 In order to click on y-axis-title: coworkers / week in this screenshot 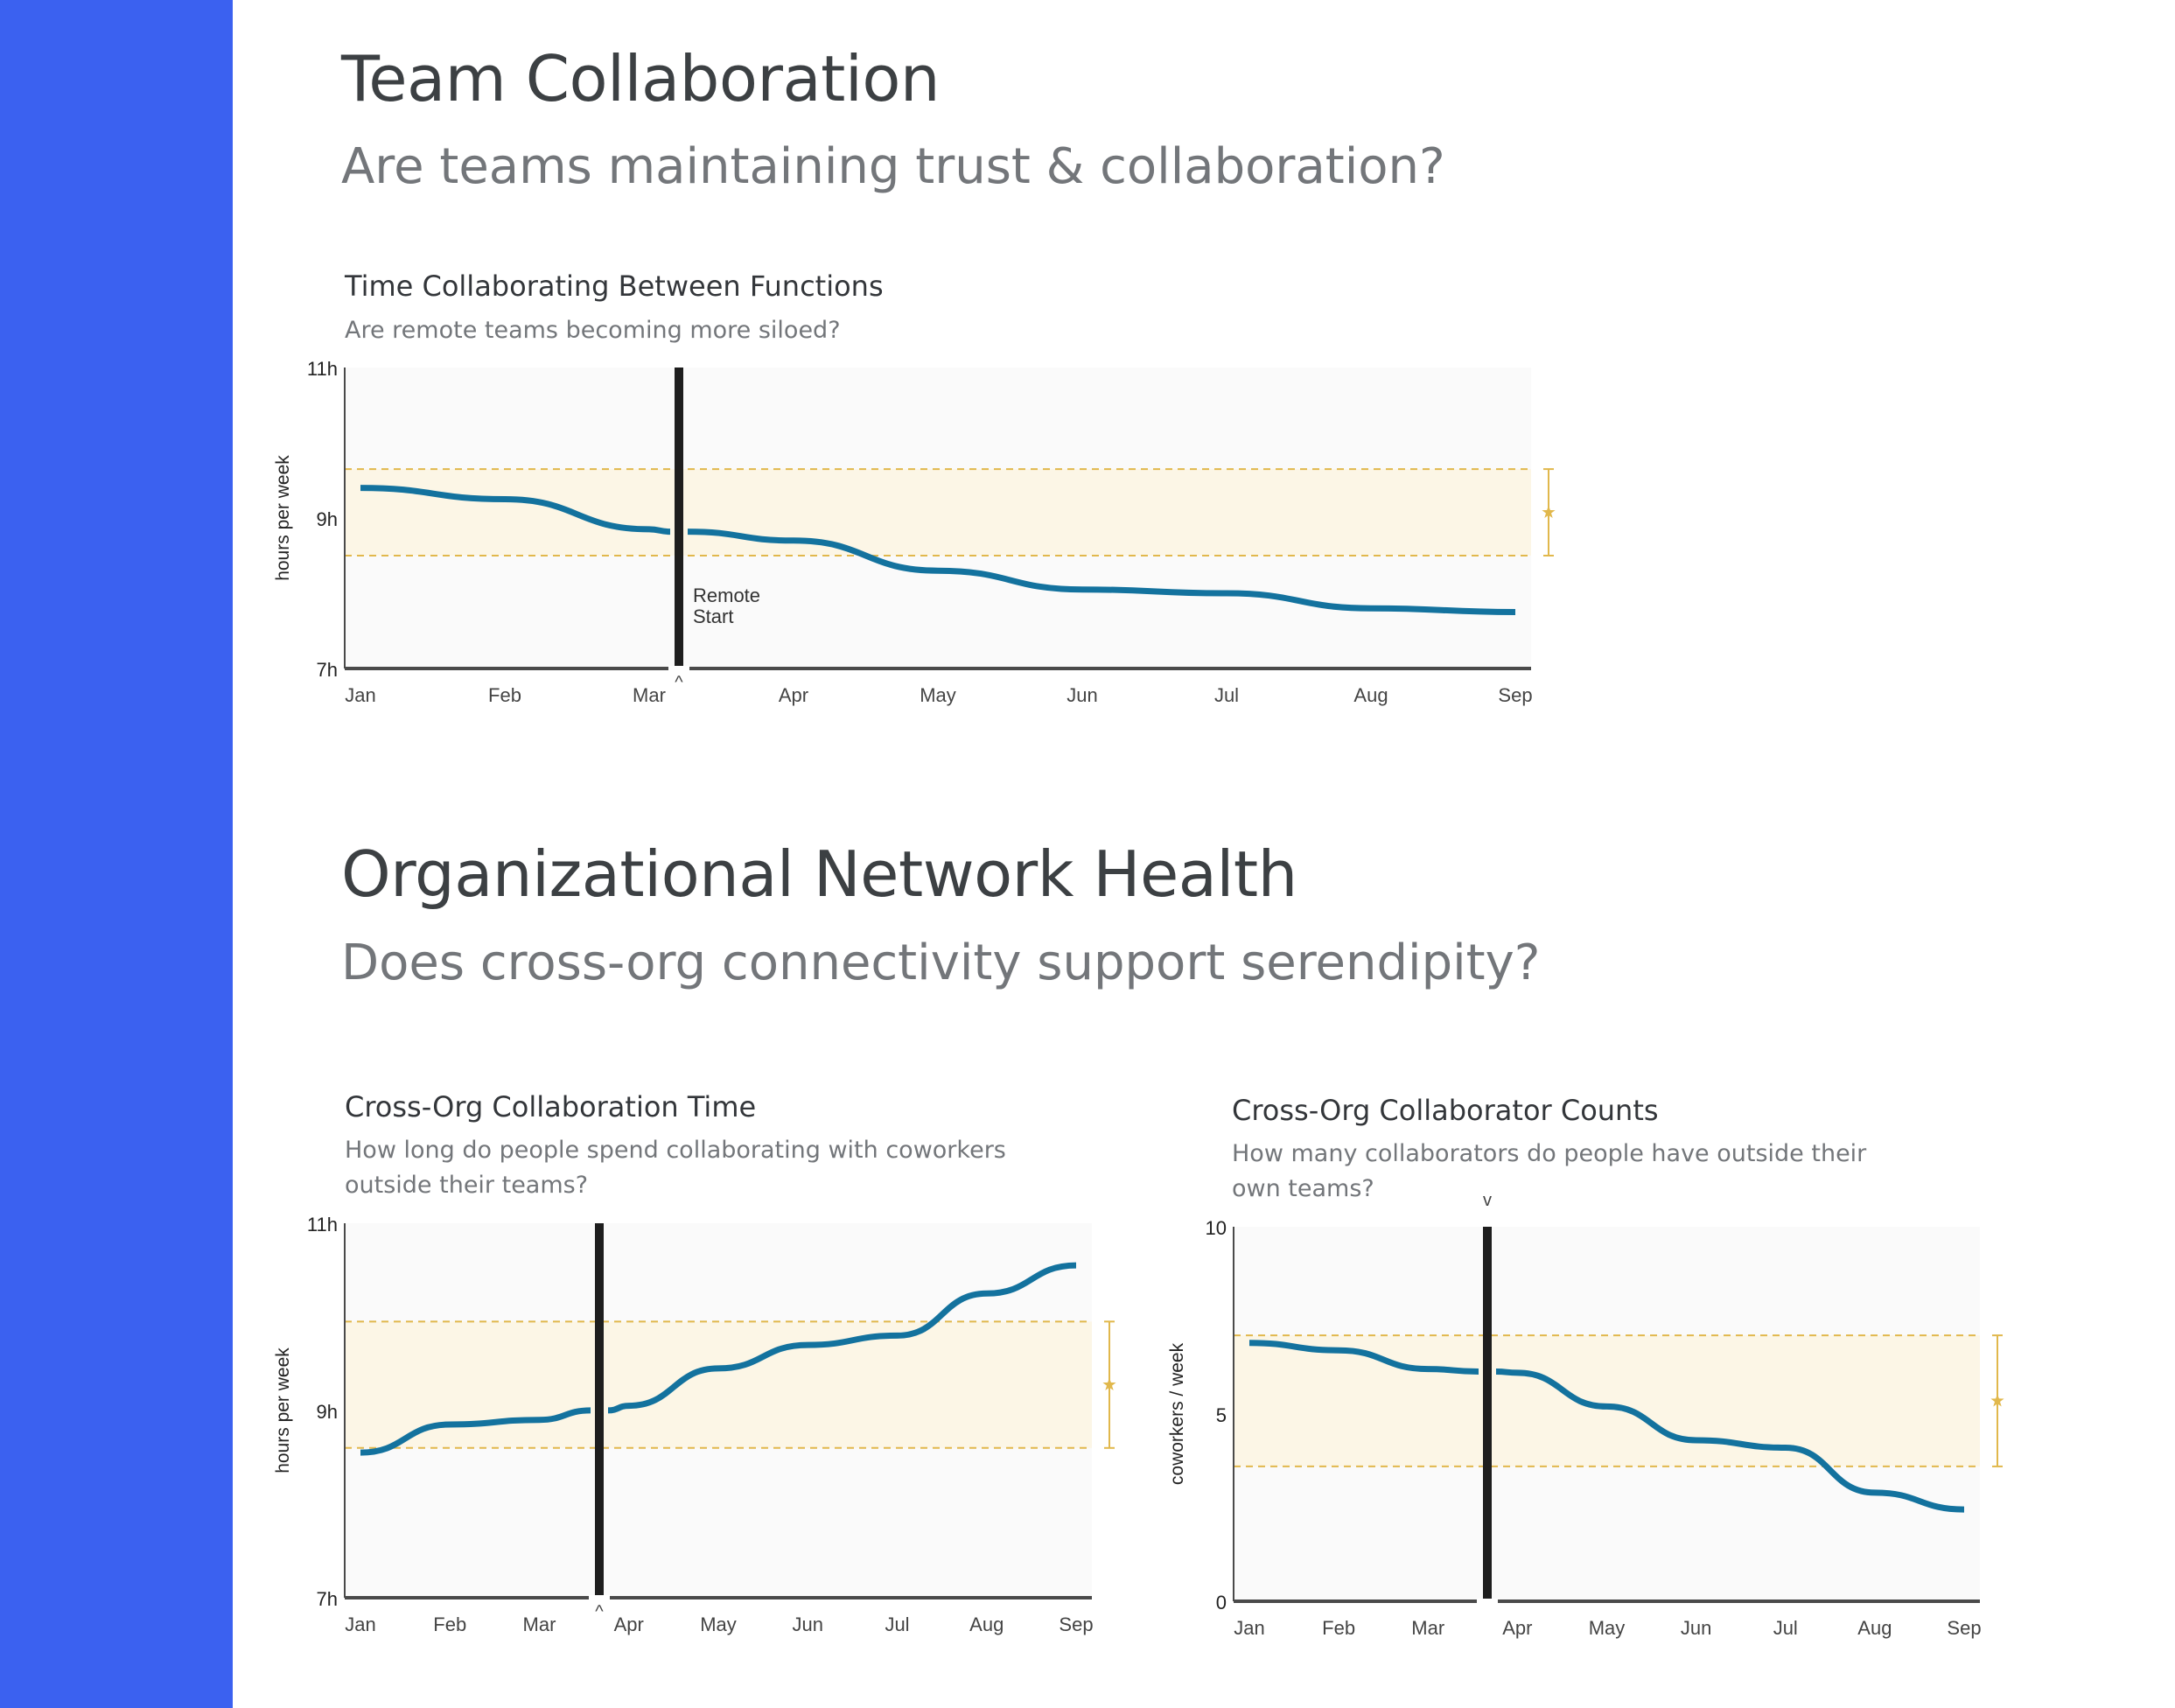, I will do `click(1177, 1413)`.